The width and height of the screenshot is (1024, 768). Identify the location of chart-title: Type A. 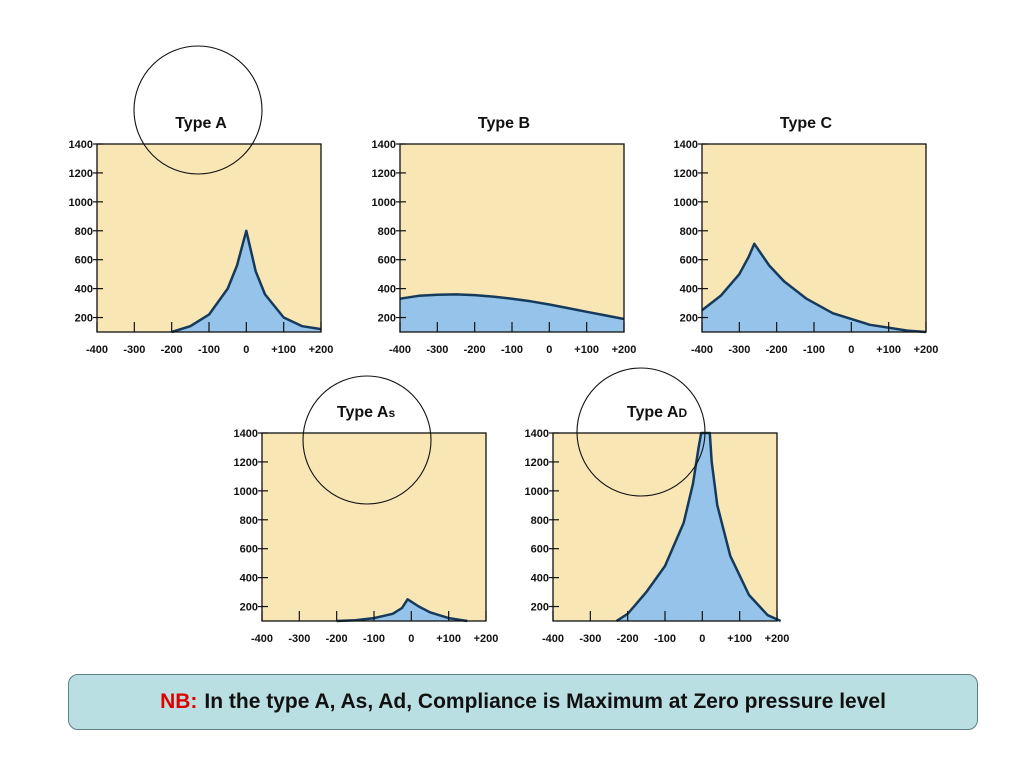
(201, 123).